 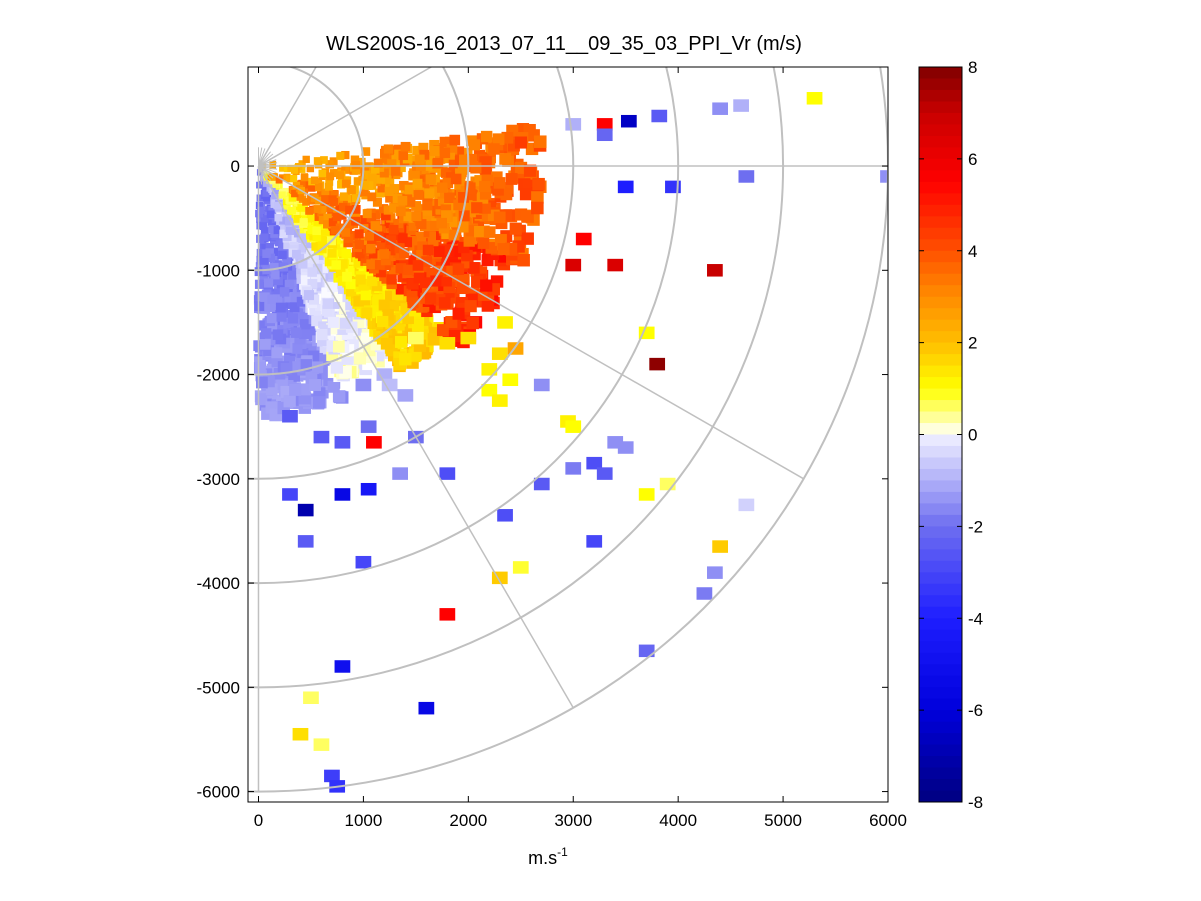 I want to click on x-tick-label: 5000, so click(x=783, y=820).